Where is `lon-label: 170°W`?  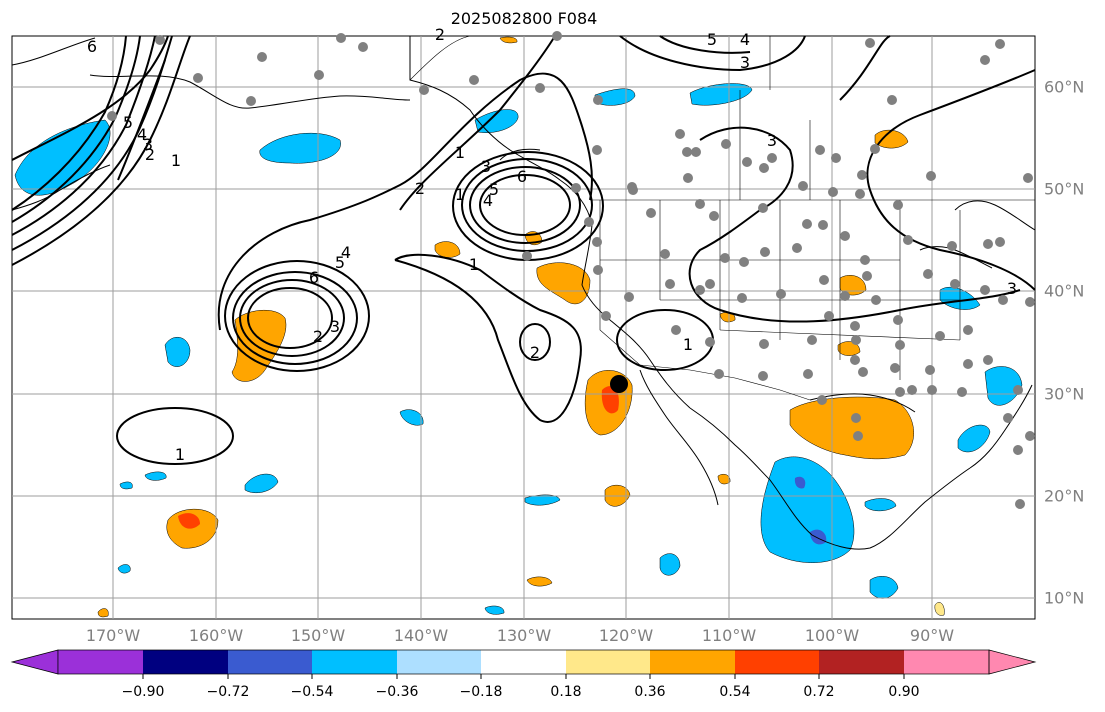 lon-label: 170°W is located at coordinates (113, 635).